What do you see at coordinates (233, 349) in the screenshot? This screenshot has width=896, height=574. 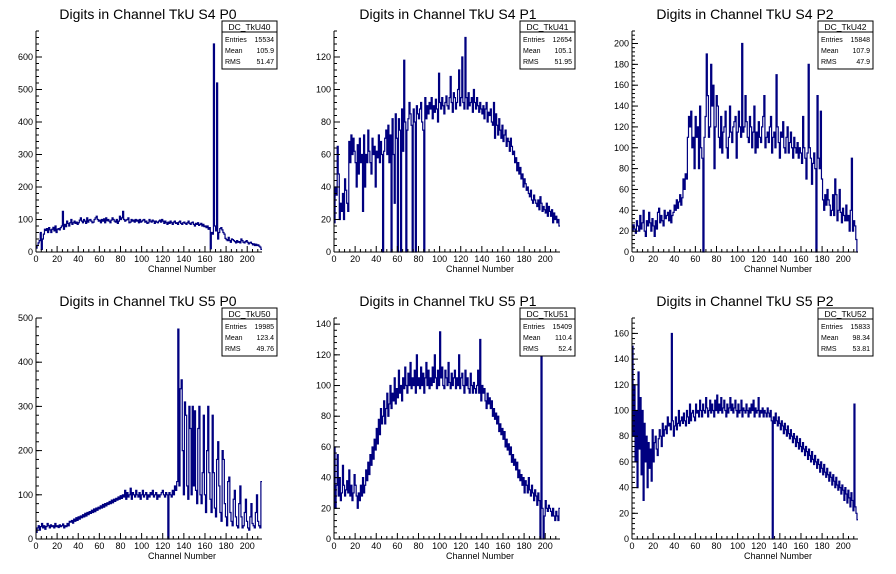 I see `stats-key: RMS` at bounding box center [233, 349].